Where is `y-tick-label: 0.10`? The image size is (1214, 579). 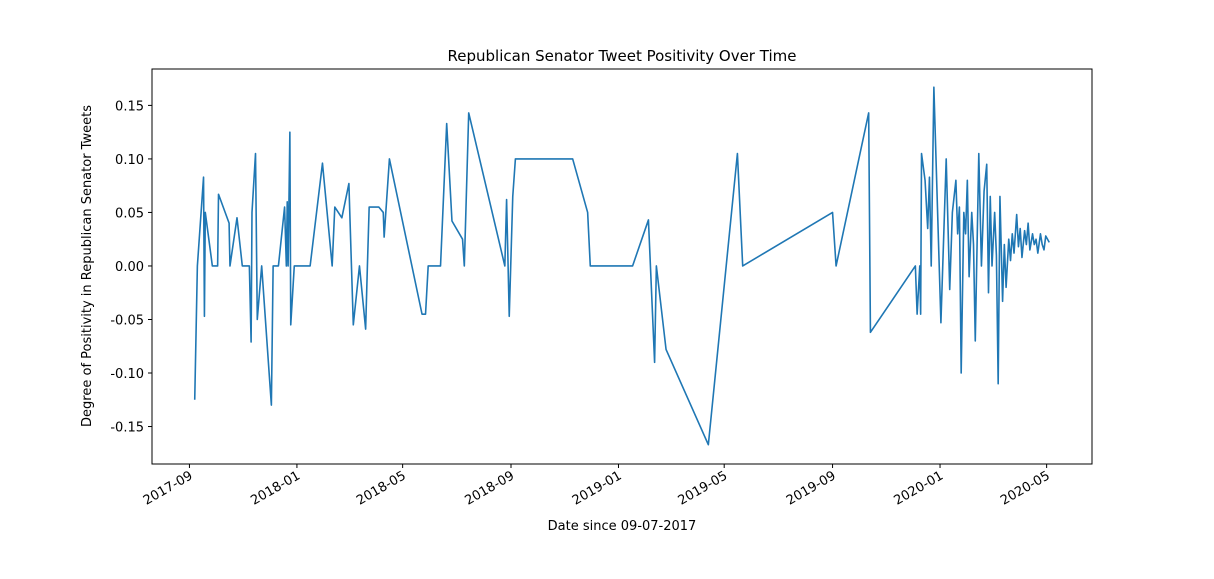 y-tick-label: 0.10 is located at coordinates (129, 160).